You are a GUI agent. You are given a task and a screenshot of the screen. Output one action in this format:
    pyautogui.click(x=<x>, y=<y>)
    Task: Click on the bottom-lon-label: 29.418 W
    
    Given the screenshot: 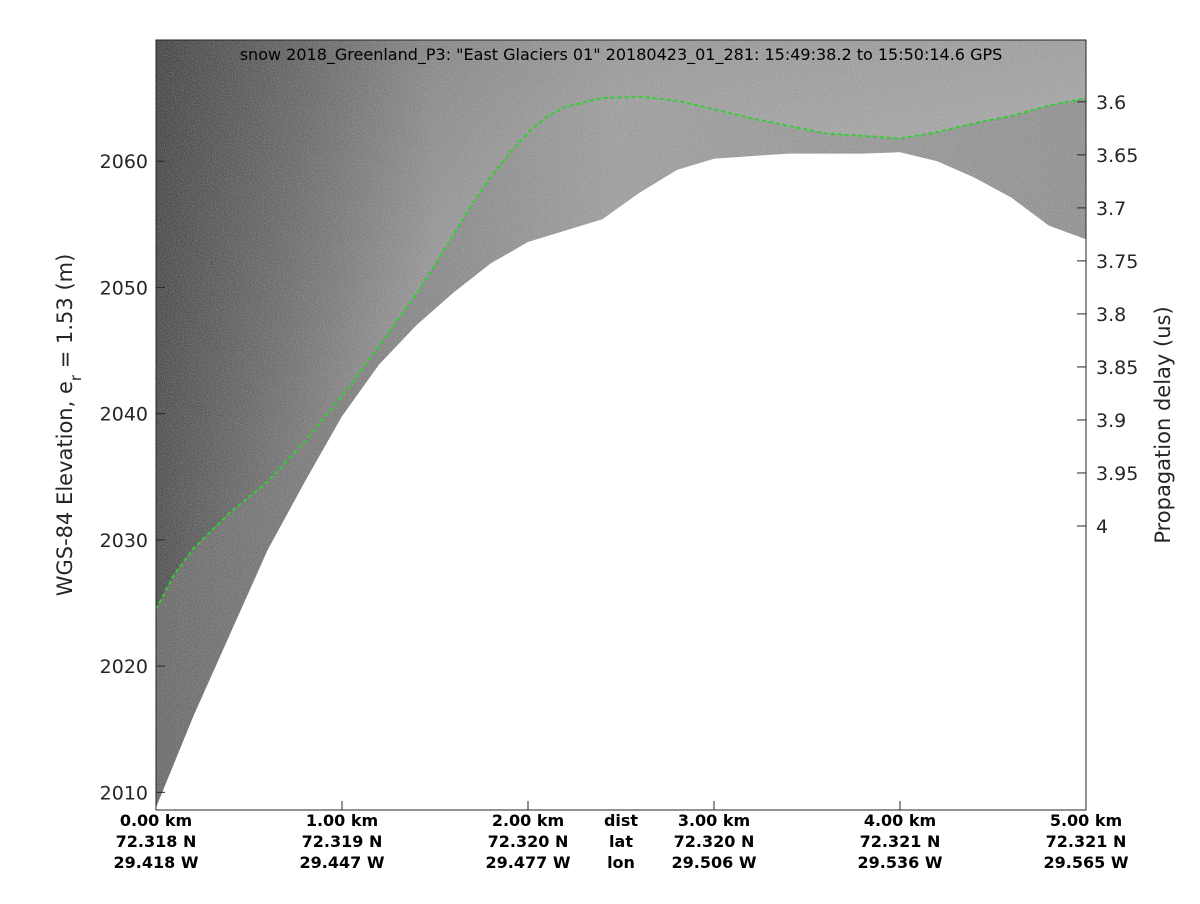 What is the action you would take?
    pyautogui.click(x=156, y=862)
    